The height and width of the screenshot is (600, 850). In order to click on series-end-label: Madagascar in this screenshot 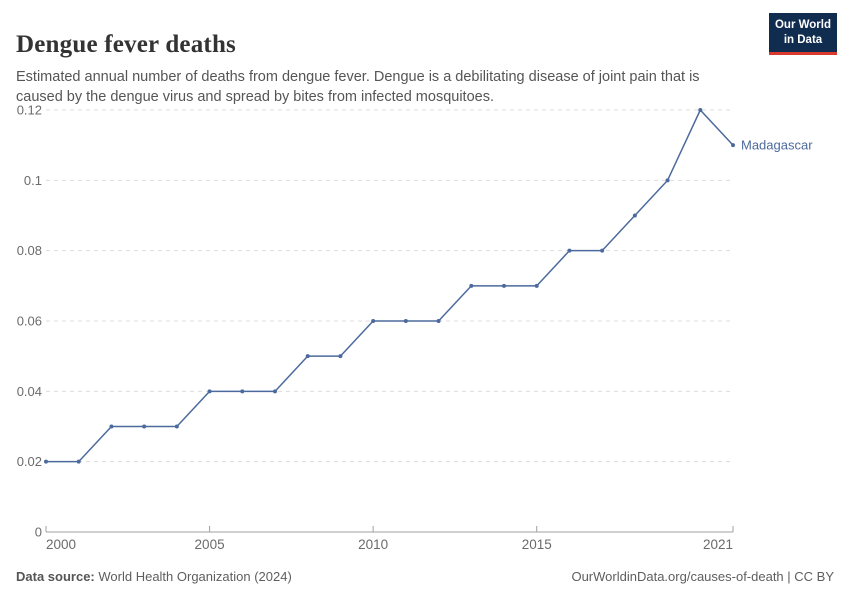, I will do `click(777, 145)`.